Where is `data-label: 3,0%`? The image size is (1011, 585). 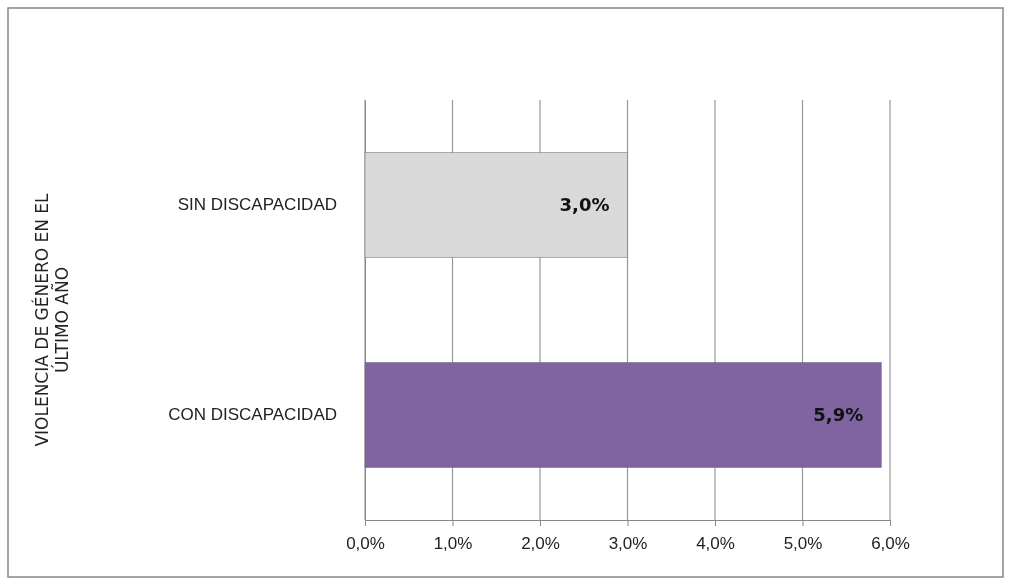 data-label: 3,0% is located at coordinates (584, 205).